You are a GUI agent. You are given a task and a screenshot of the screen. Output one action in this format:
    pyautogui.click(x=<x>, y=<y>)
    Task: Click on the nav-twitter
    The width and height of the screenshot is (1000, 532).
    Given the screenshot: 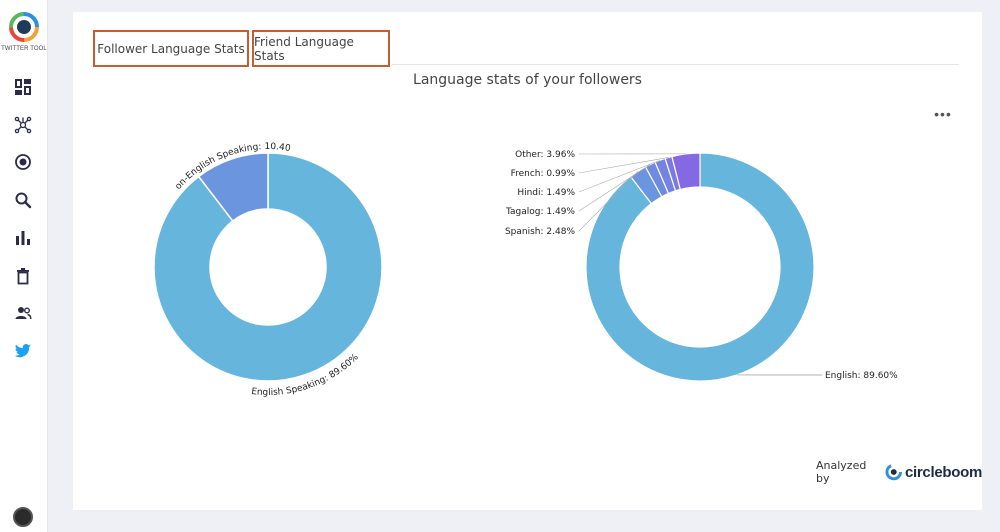 What is the action you would take?
    pyautogui.click(x=23, y=351)
    